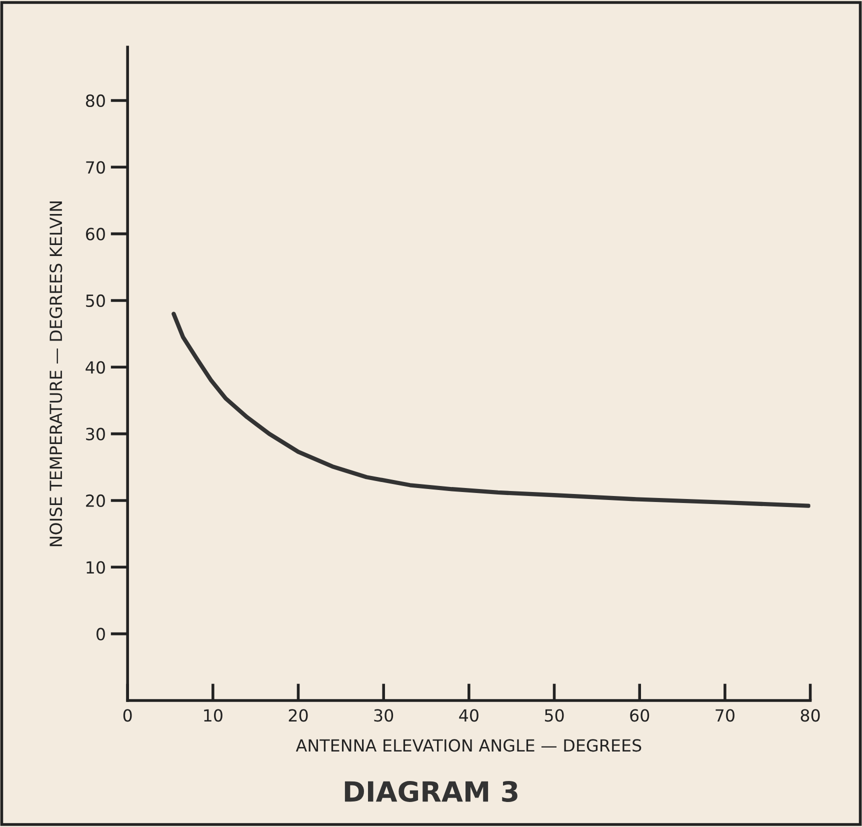 The image size is (862, 827). Describe the element at coordinates (95, 101) in the screenshot. I see `y-tick-label: 80` at that location.